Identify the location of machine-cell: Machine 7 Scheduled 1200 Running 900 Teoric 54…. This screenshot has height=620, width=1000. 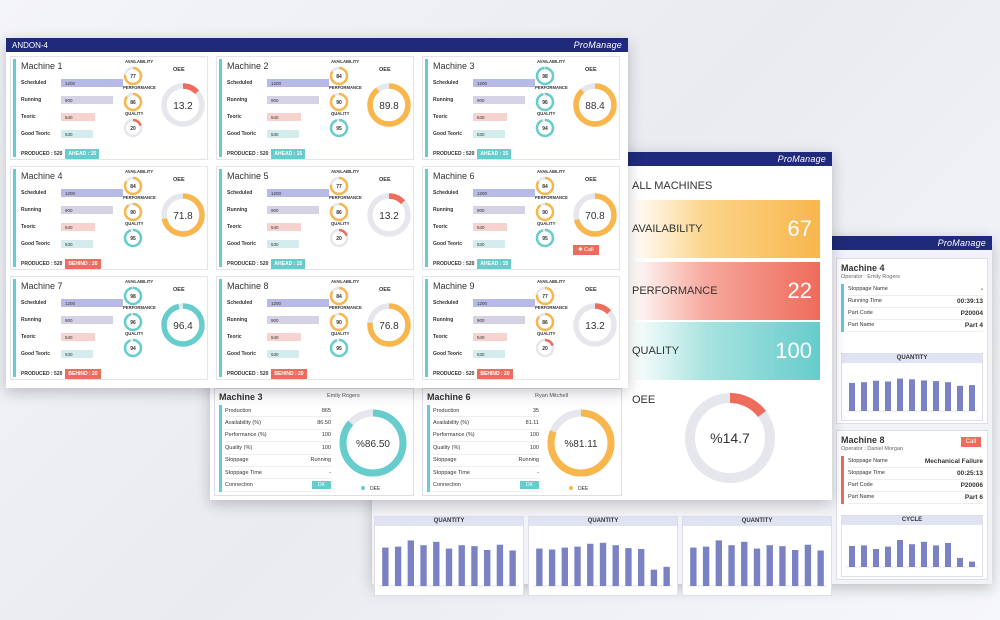
(109, 328).